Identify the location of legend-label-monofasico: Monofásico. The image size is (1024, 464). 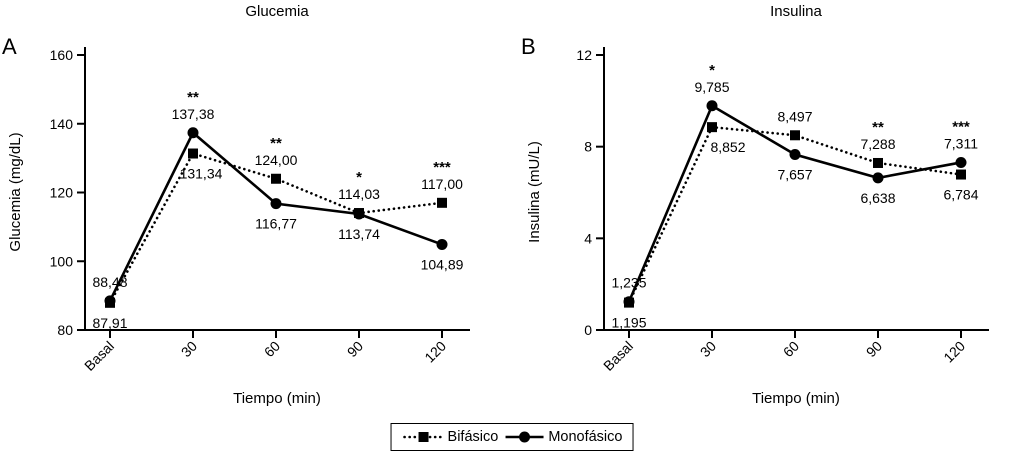
(585, 437).